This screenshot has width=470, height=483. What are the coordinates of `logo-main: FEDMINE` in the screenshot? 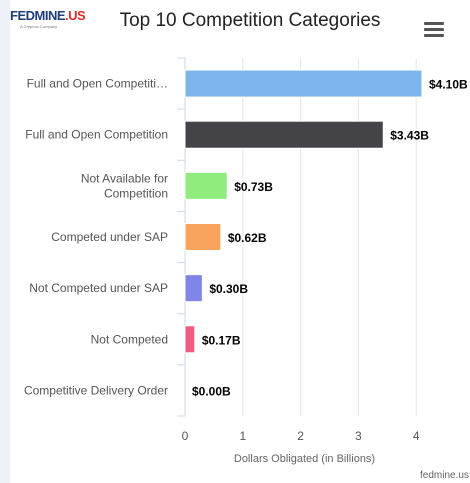 It's located at (38, 15).